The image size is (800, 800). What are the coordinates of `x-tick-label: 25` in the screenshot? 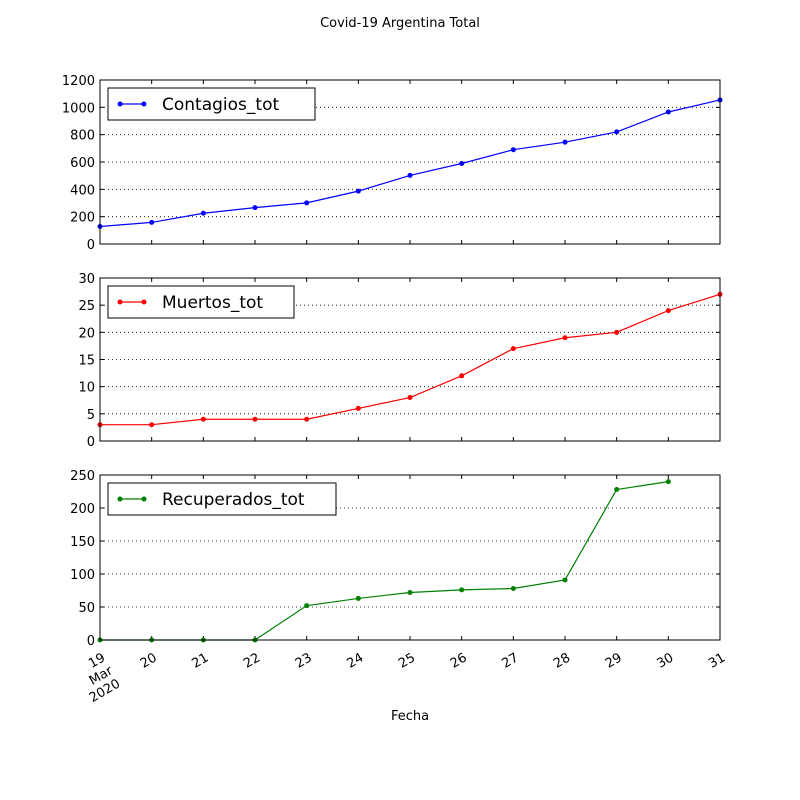 It's located at (407, 660).